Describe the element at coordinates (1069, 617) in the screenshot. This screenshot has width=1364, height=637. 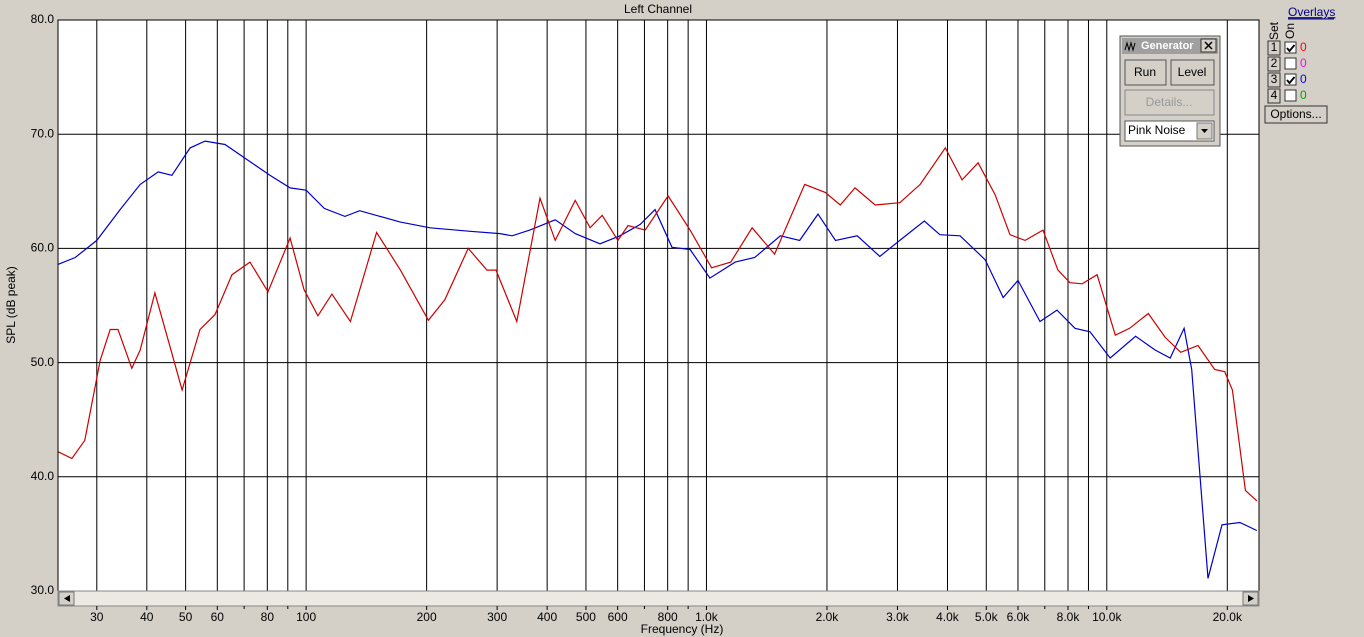
I see `x-tick-label: 8.0k` at that location.